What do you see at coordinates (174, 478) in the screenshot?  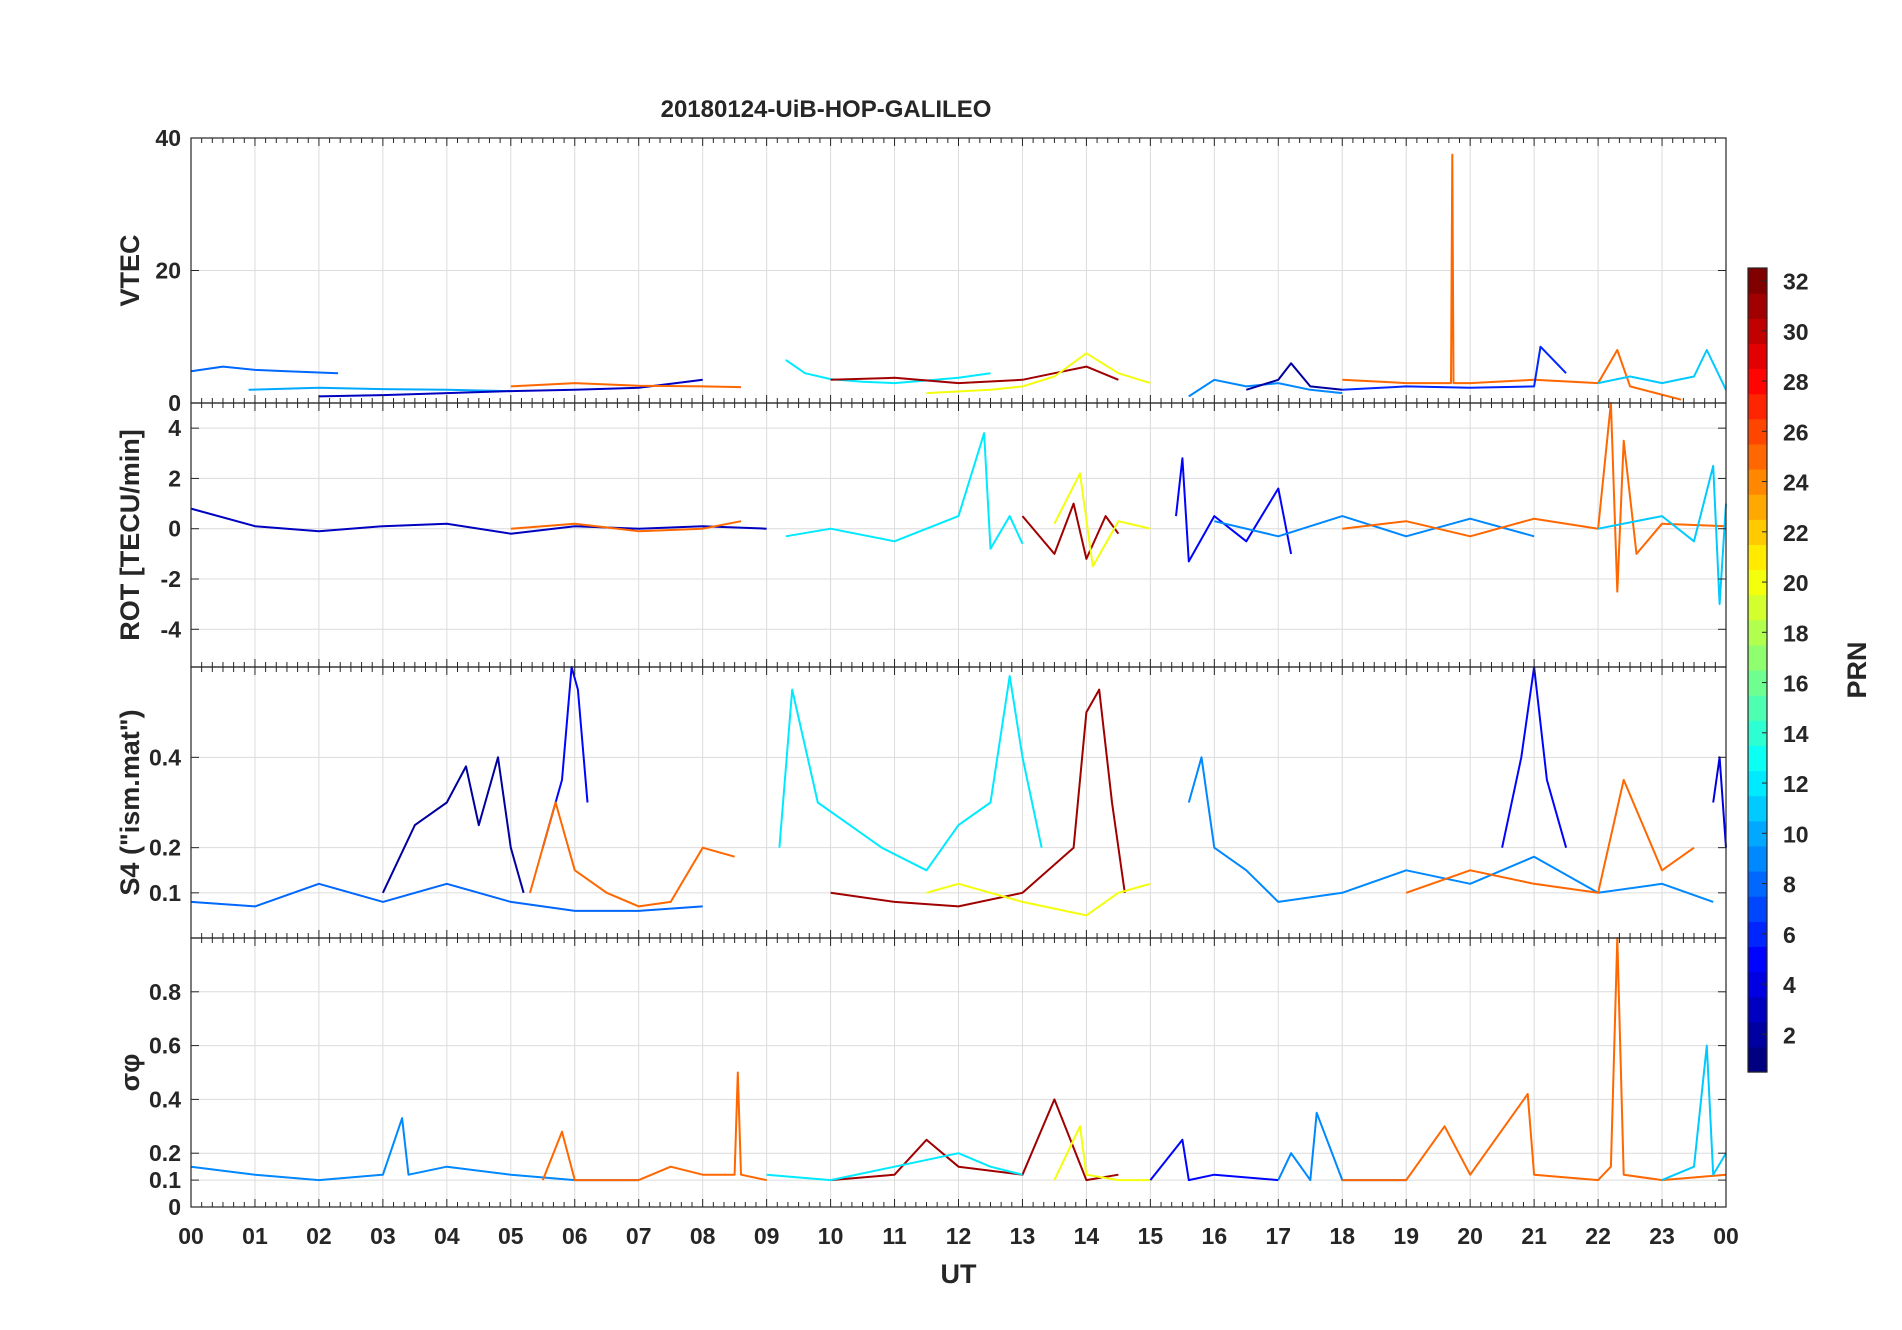 I see `y-tick-label: 2` at bounding box center [174, 478].